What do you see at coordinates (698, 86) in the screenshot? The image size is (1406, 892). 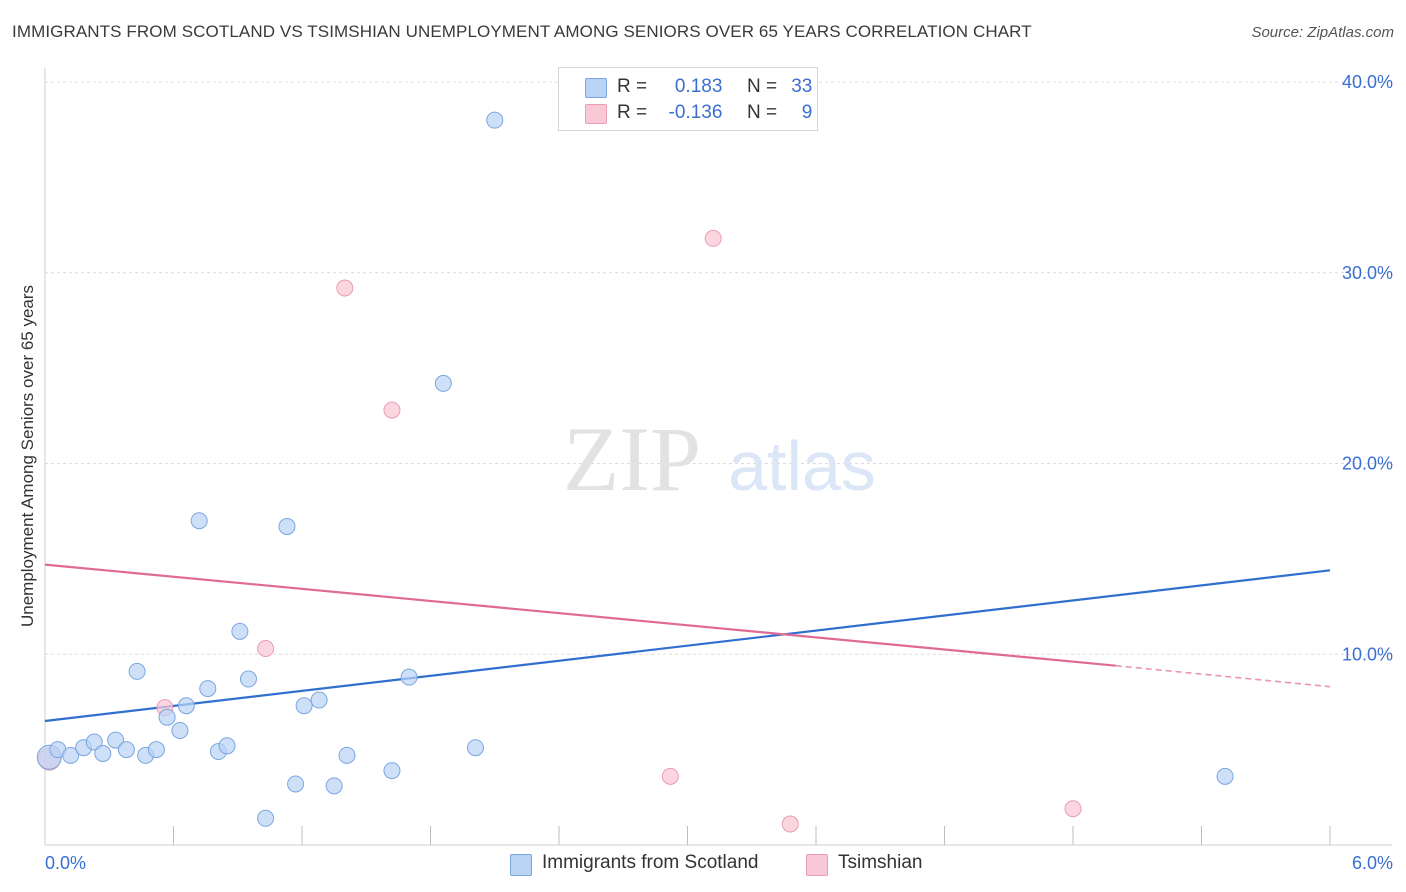 I see `legend-r-value: 0.183` at bounding box center [698, 86].